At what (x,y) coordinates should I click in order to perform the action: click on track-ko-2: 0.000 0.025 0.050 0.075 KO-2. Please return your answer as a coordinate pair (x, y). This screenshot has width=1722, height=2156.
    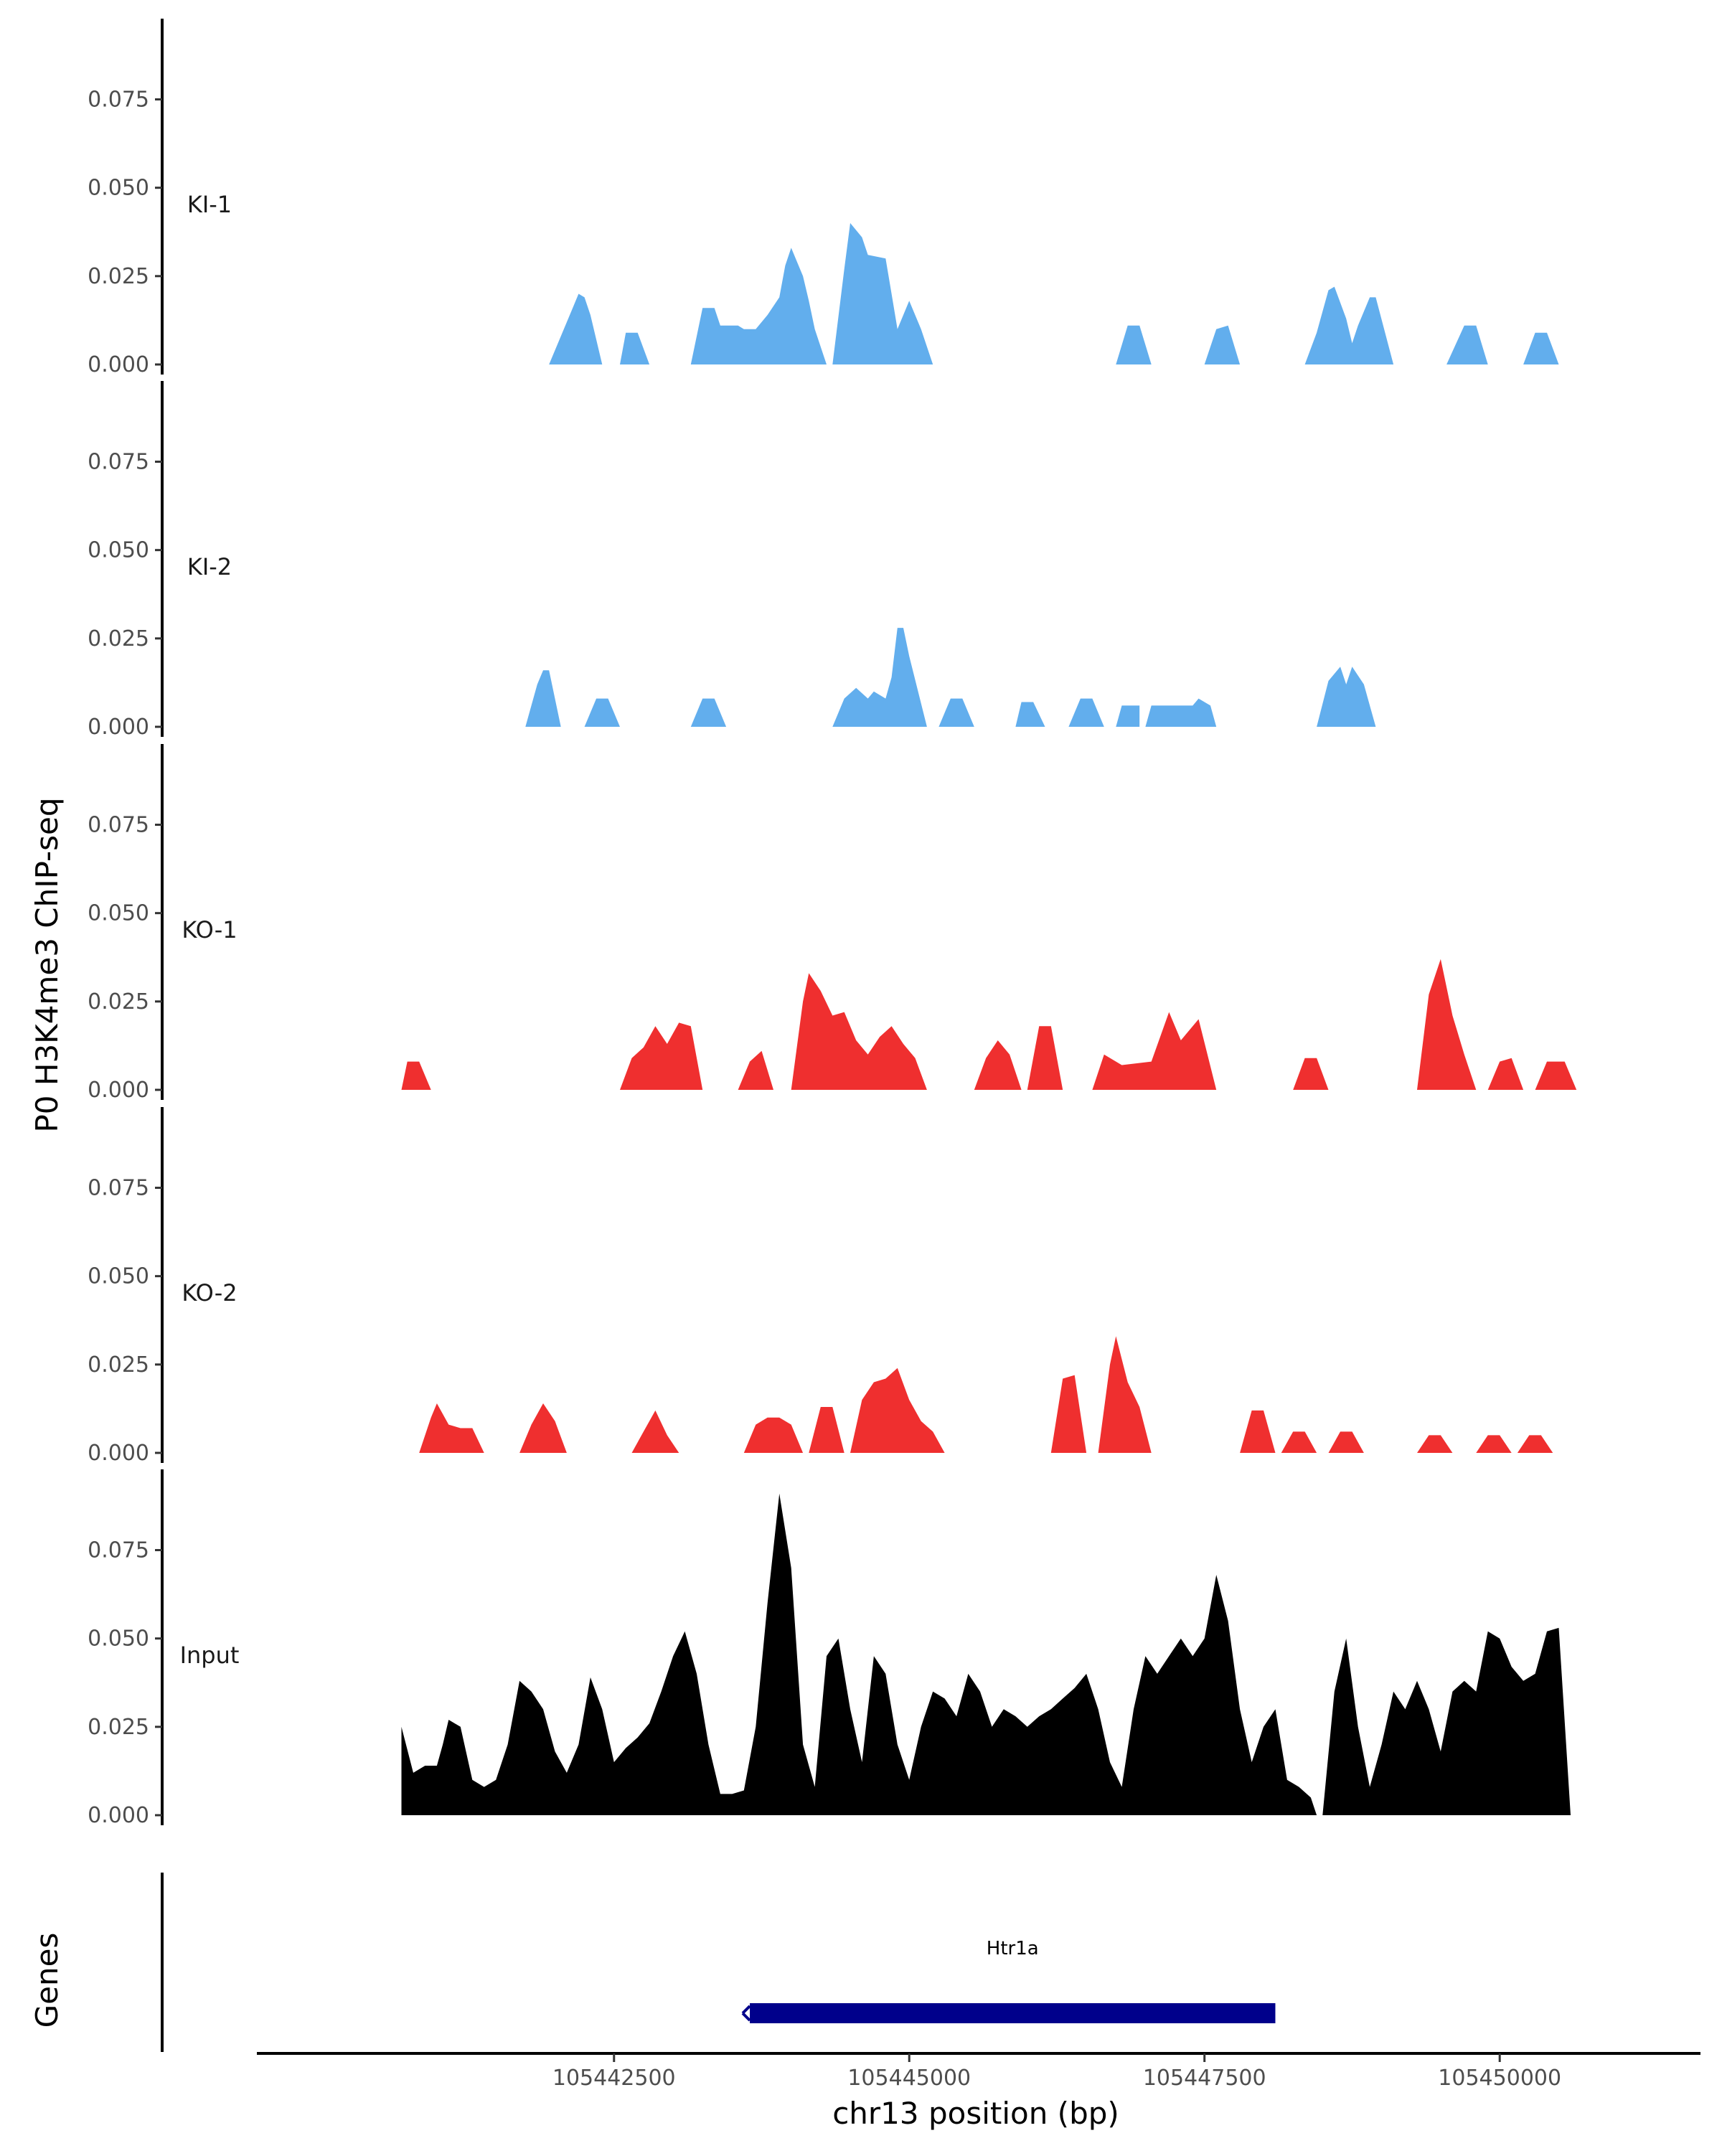
    Looking at the image, I should click on (821, 1286).